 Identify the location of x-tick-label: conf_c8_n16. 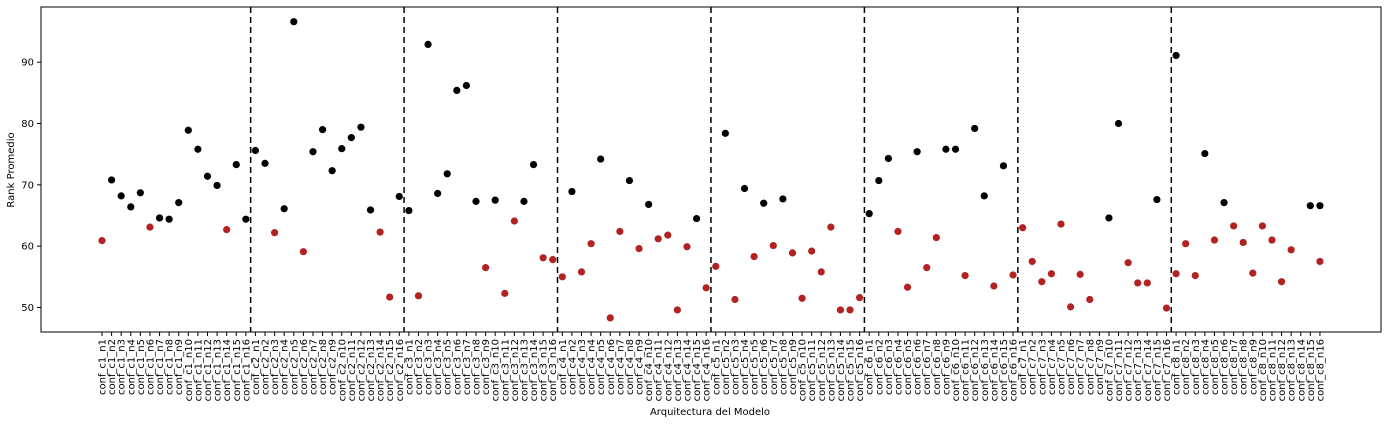
(1320, 370).